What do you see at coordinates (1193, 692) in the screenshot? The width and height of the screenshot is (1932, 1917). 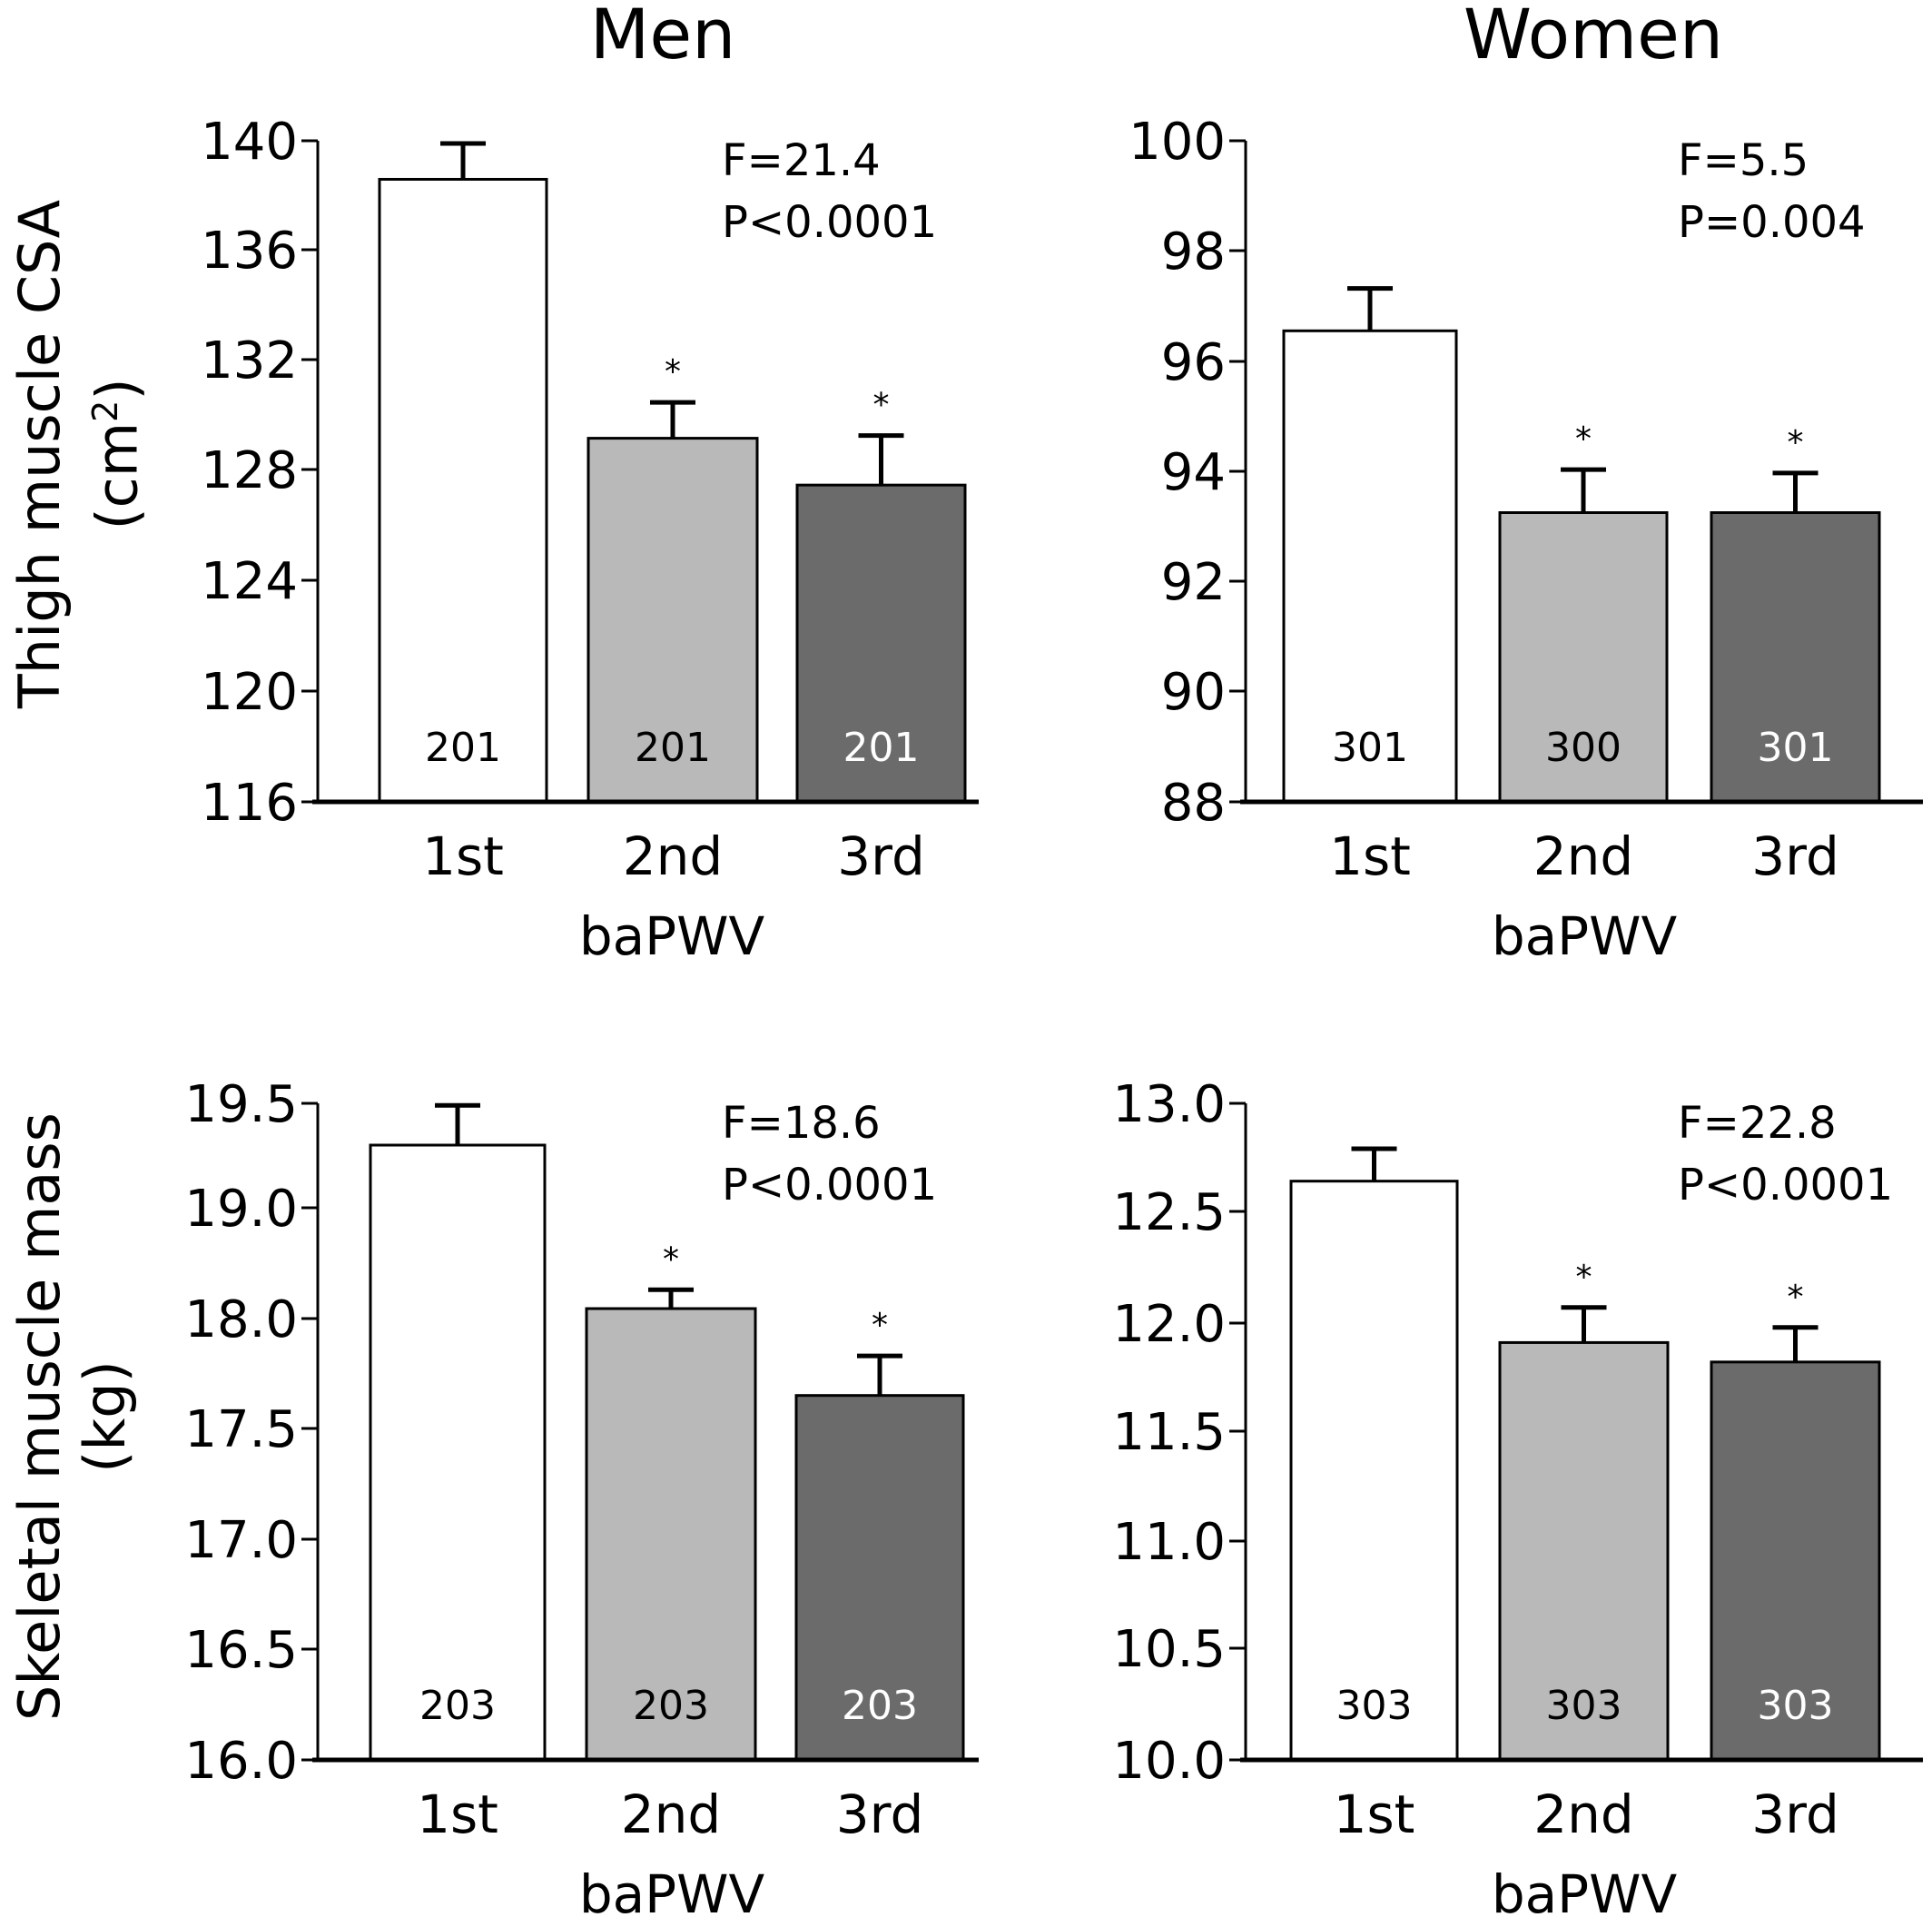 I see `y-tick-label: 90` at bounding box center [1193, 692].